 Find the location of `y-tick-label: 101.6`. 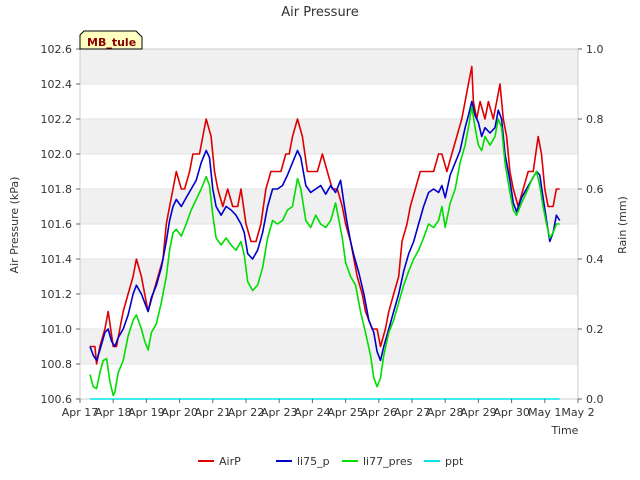

y-tick-label: 101.6 is located at coordinates (57, 224).